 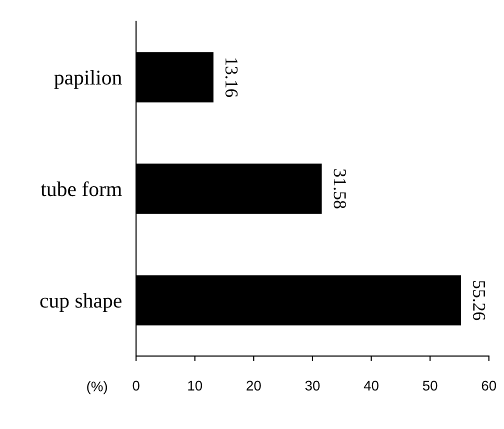 I want to click on x-axis-title: (%), so click(x=97, y=387).